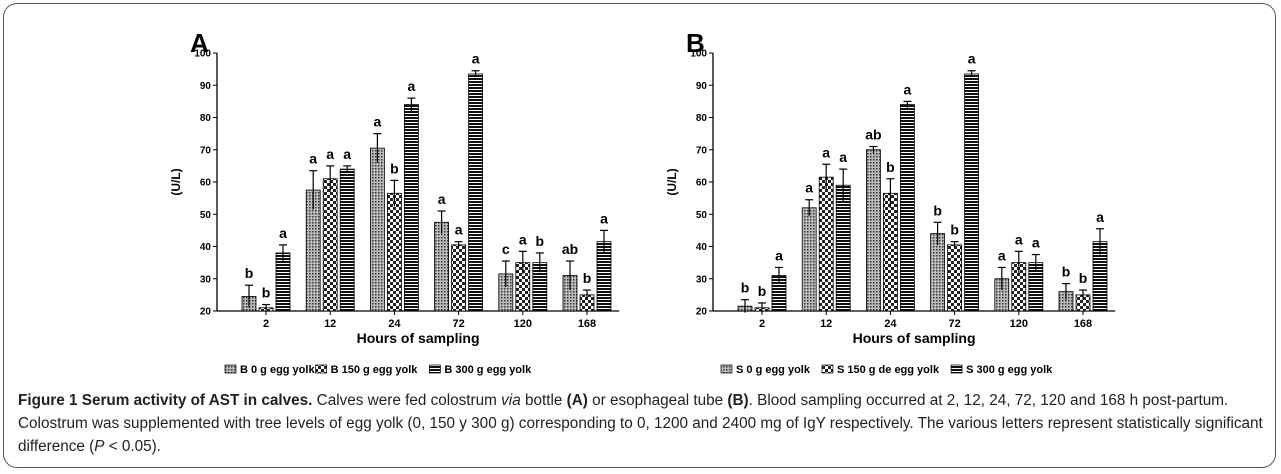 This screenshot has width=1281, height=474. I want to click on caption-bold: (A), so click(577, 400).